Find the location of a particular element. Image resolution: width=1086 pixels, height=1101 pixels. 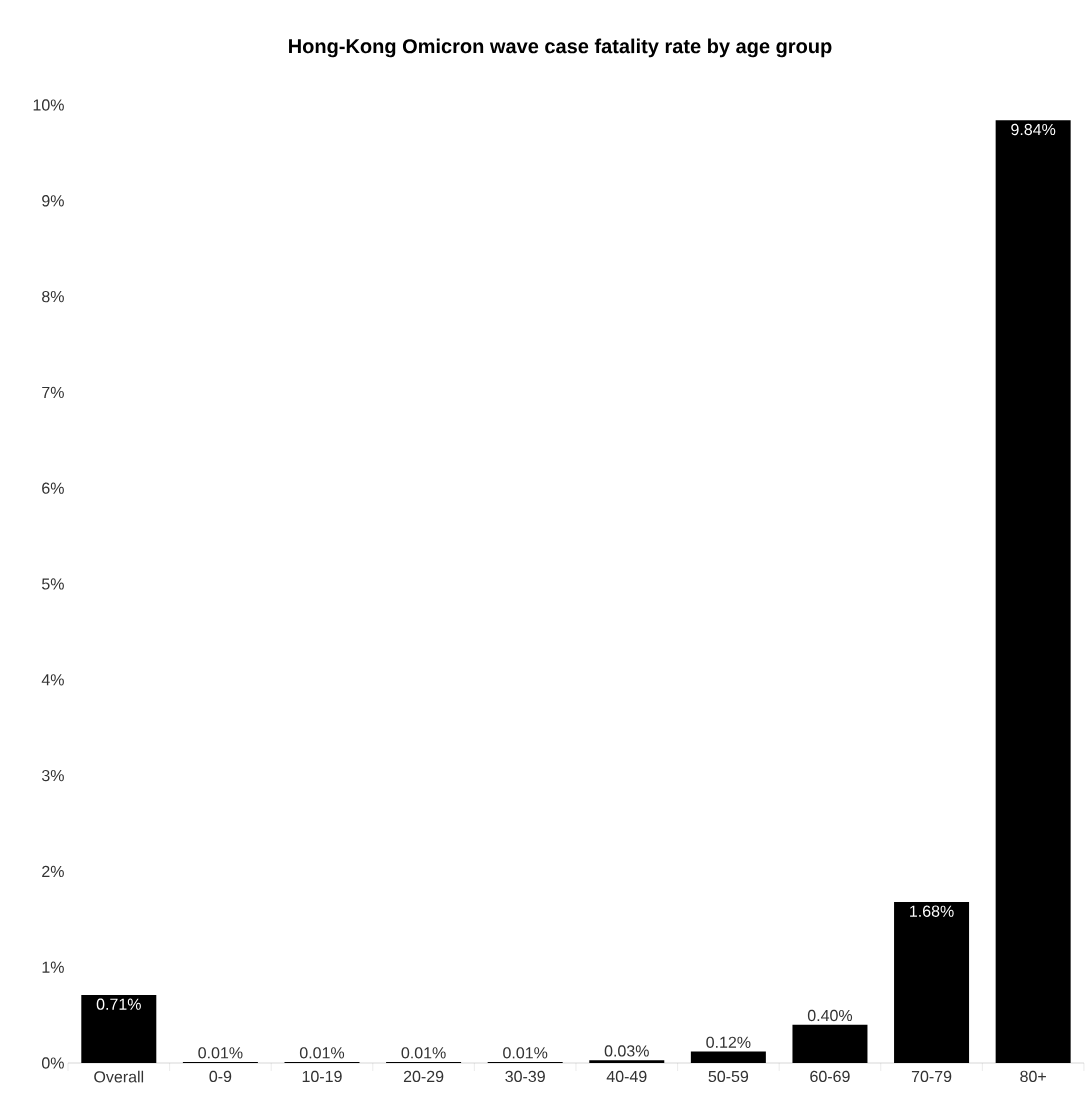

x-tick-label: 10-19 is located at coordinates (322, 1076).